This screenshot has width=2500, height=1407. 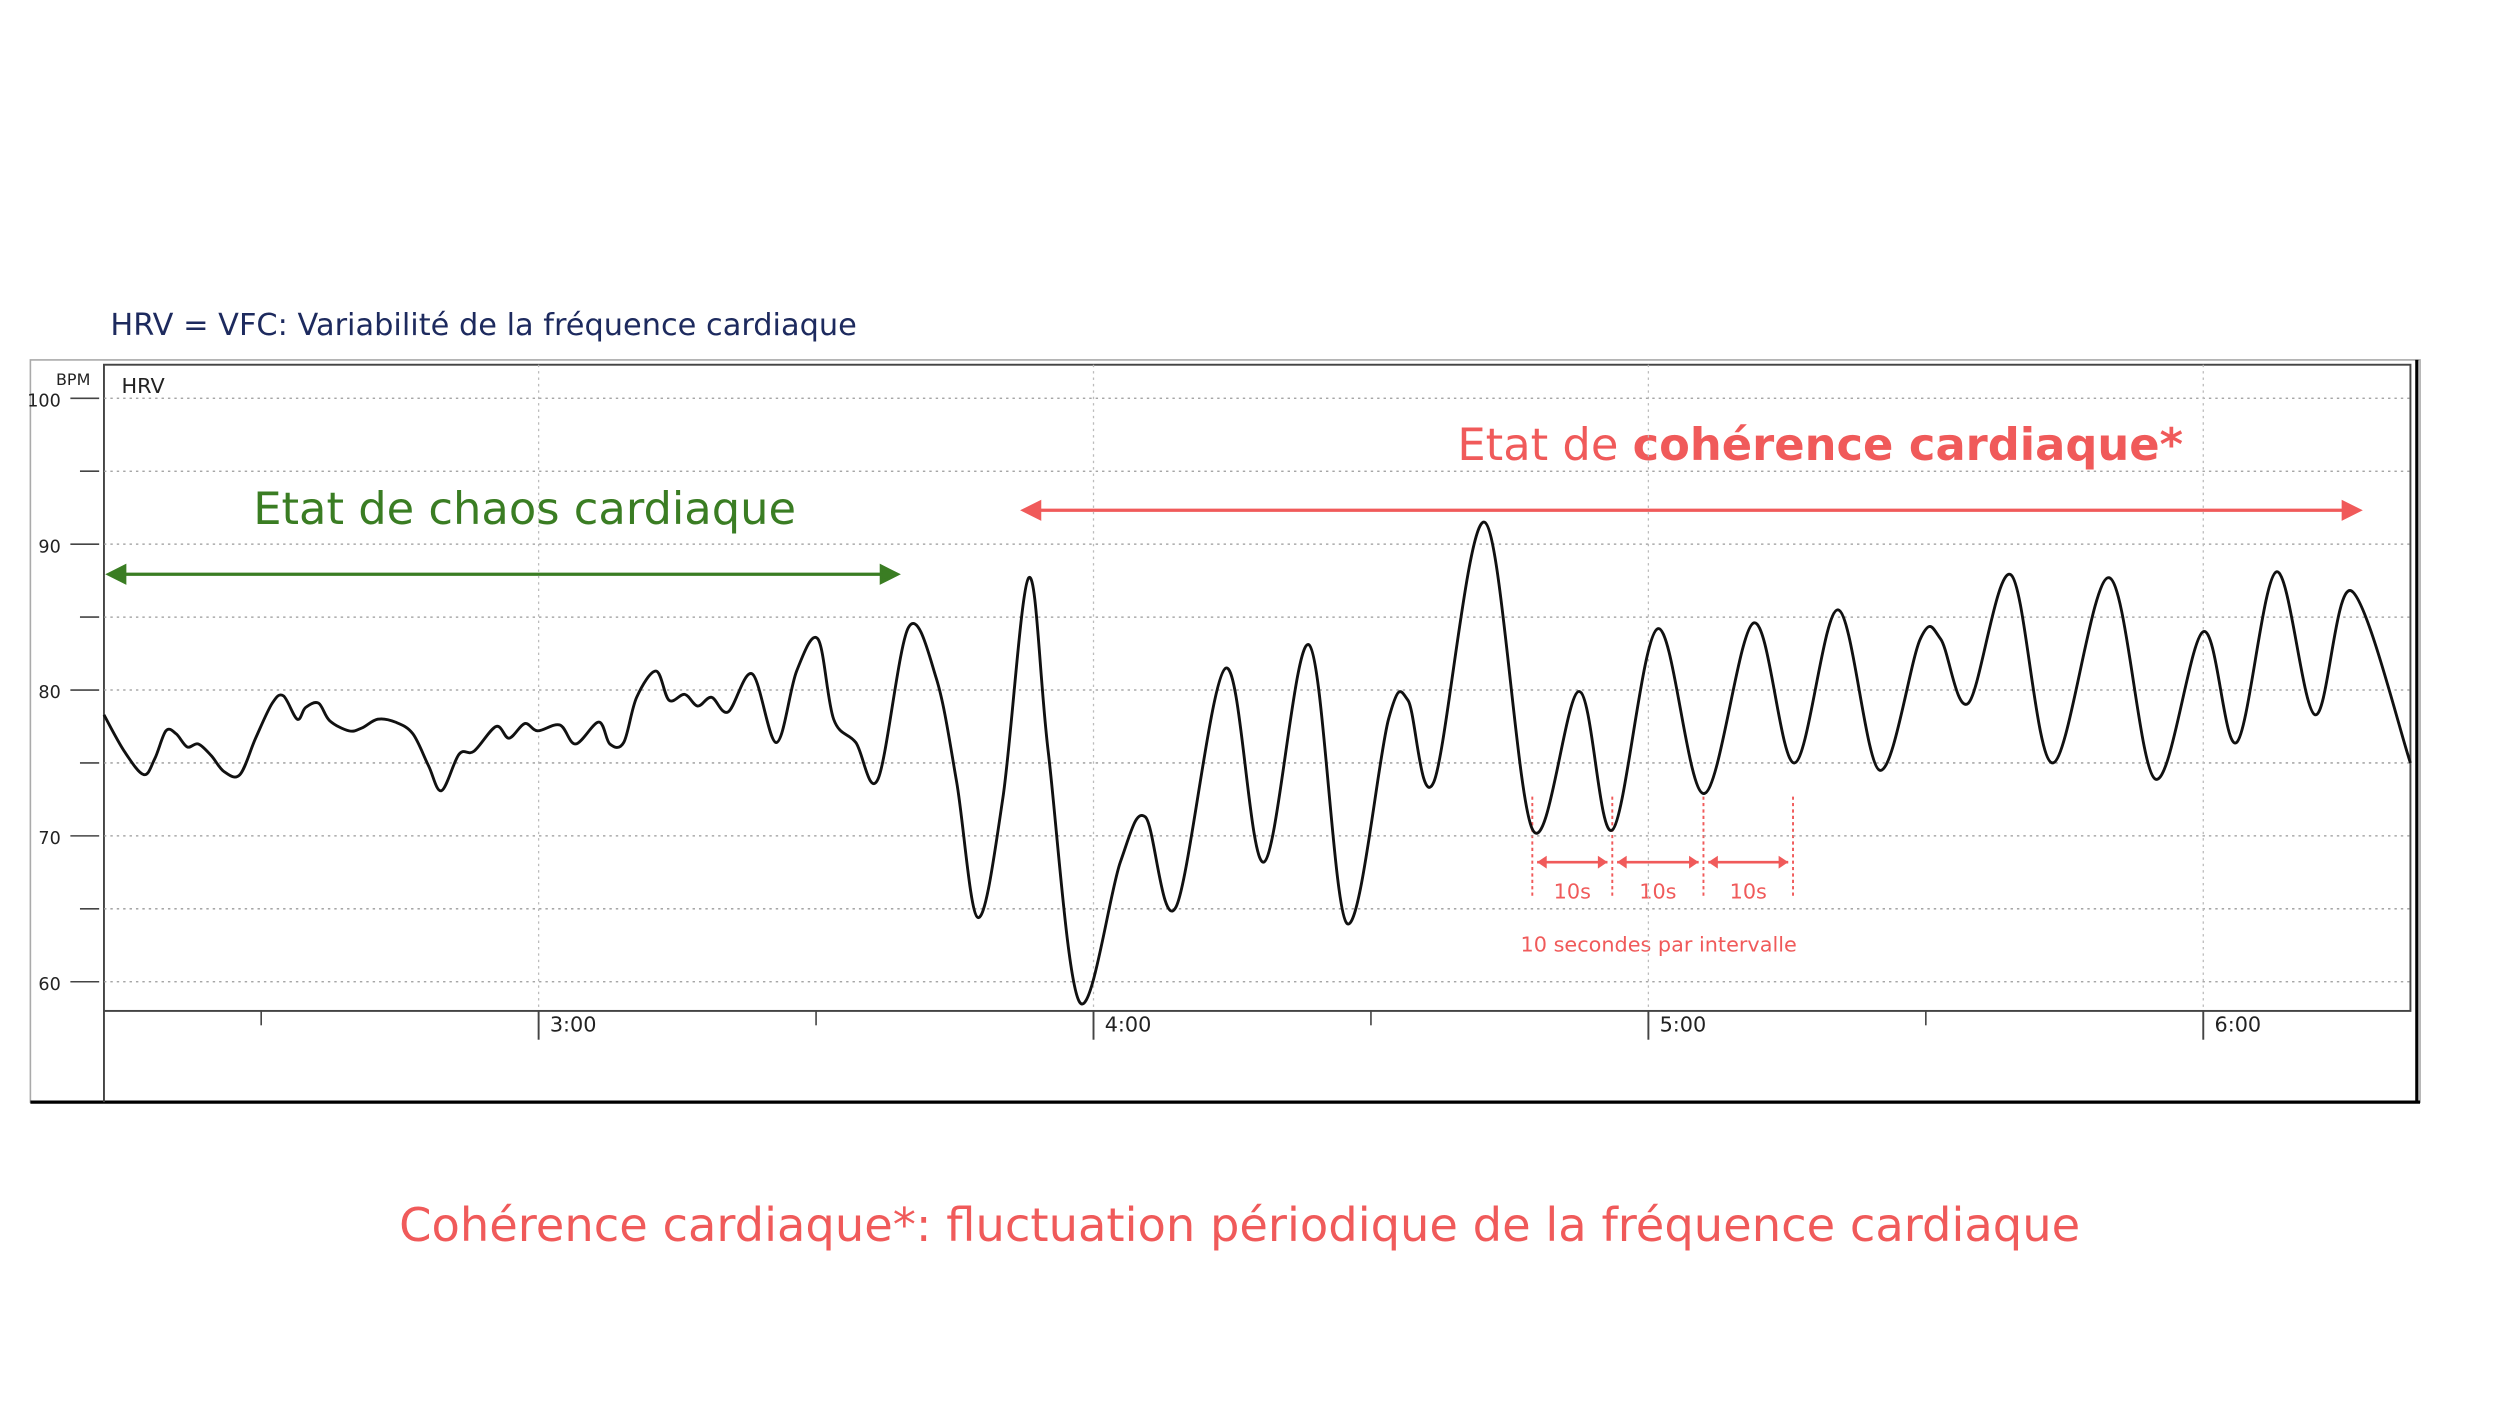 What do you see at coordinates (573, 1024) in the screenshot?
I see `x-tick-label: 3:00` at bounding box center [573, 1024].